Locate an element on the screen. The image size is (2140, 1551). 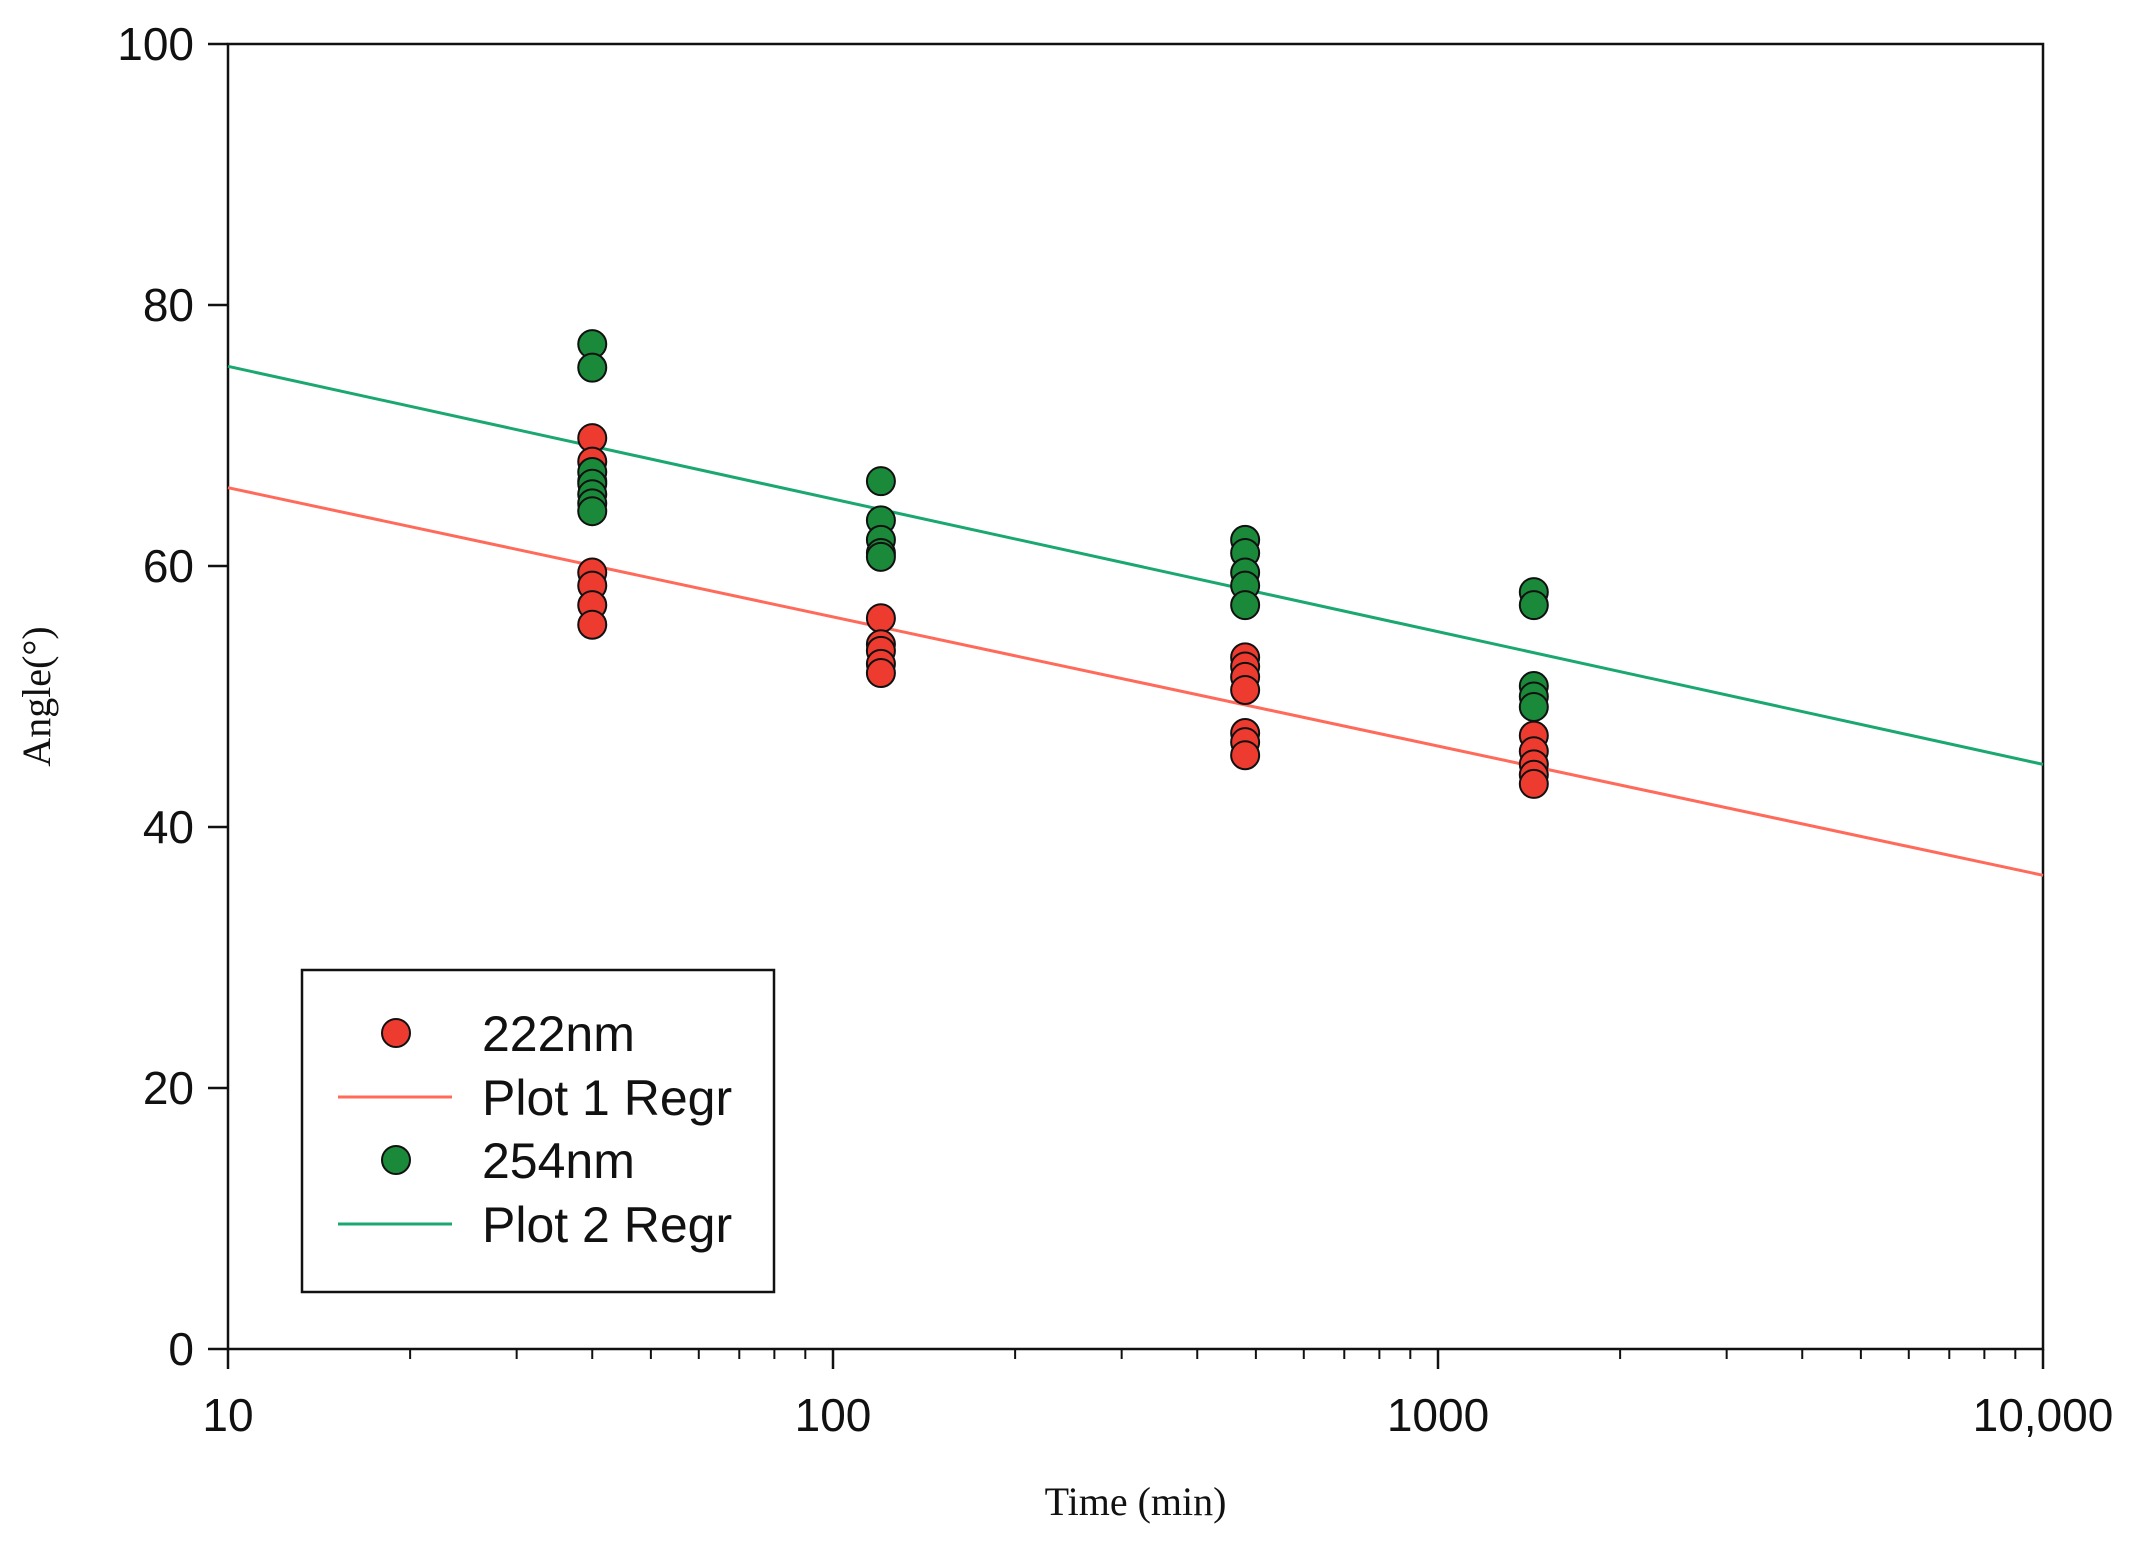
x-tick-label: 100 is located at coordinates (833, 1415).